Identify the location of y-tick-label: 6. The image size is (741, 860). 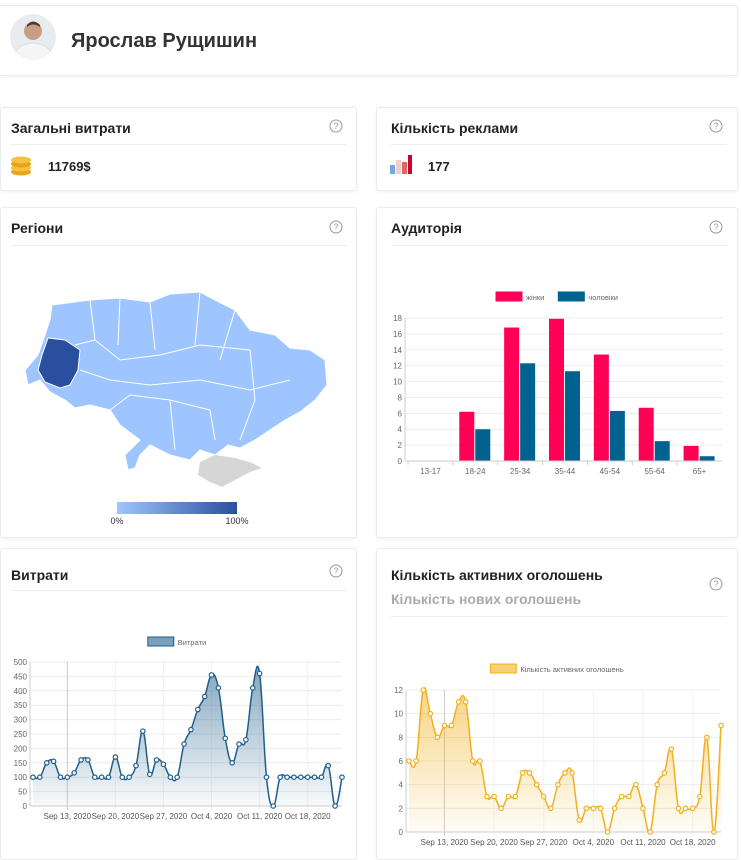
(400, 413).